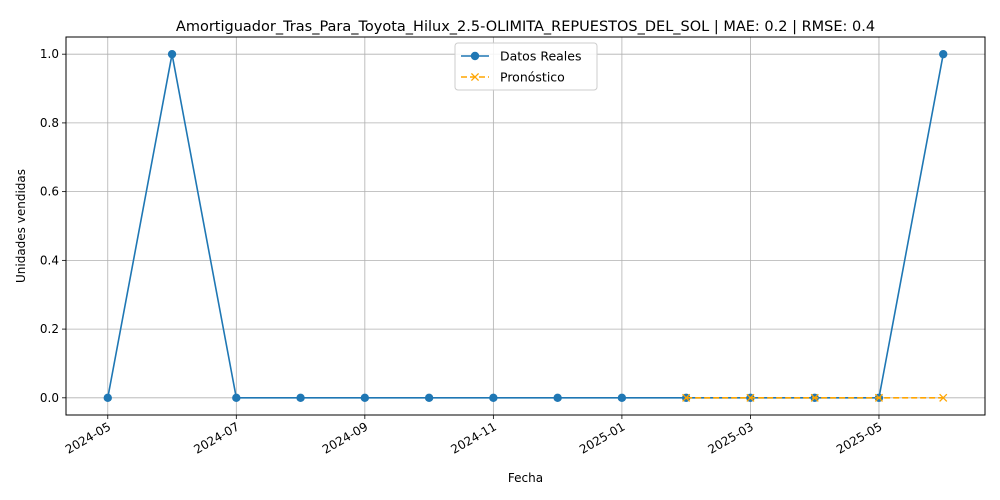  Describe the element at coordinates (532, 77) in the screenshot. I see `legend-label: Pronóstico` at that location.